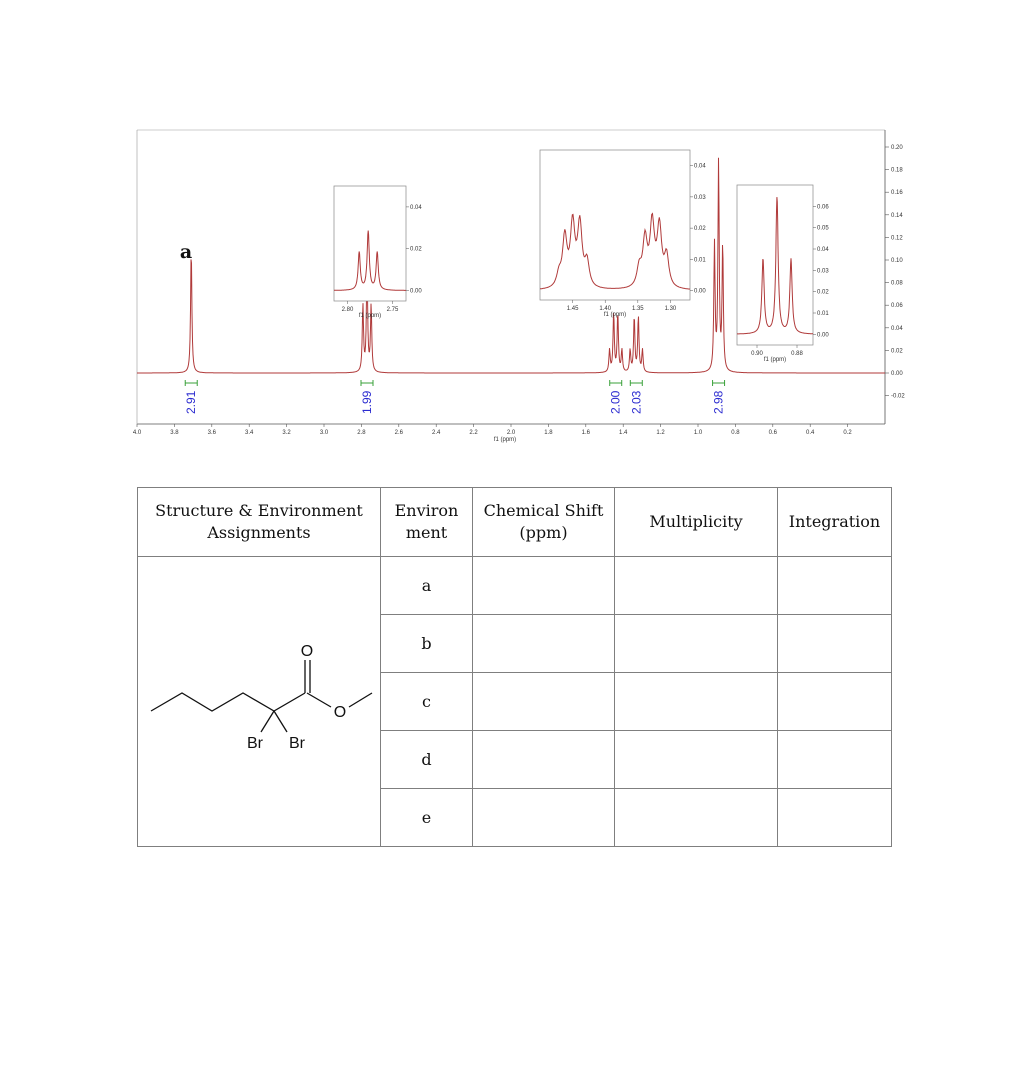 The height and width of the screenshot is (1075, 1011). What do you see at coordinates (399, 433) in the screenshot?
I see `x-tick-label: 2.6` at bounding box center [399, 433].